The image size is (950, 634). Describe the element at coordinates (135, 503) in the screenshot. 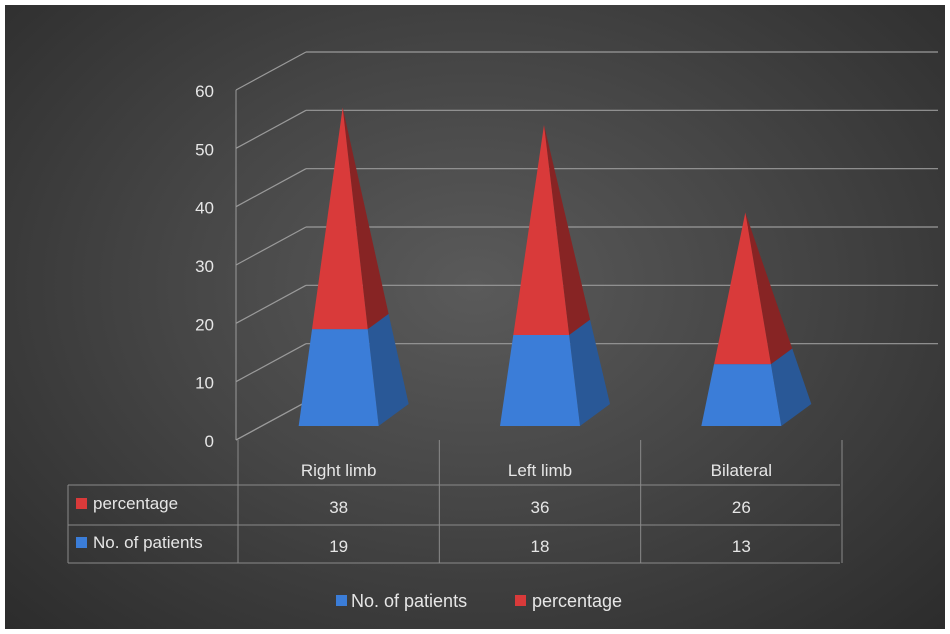

I see `table-row-header-percentage: percentage` at that location.